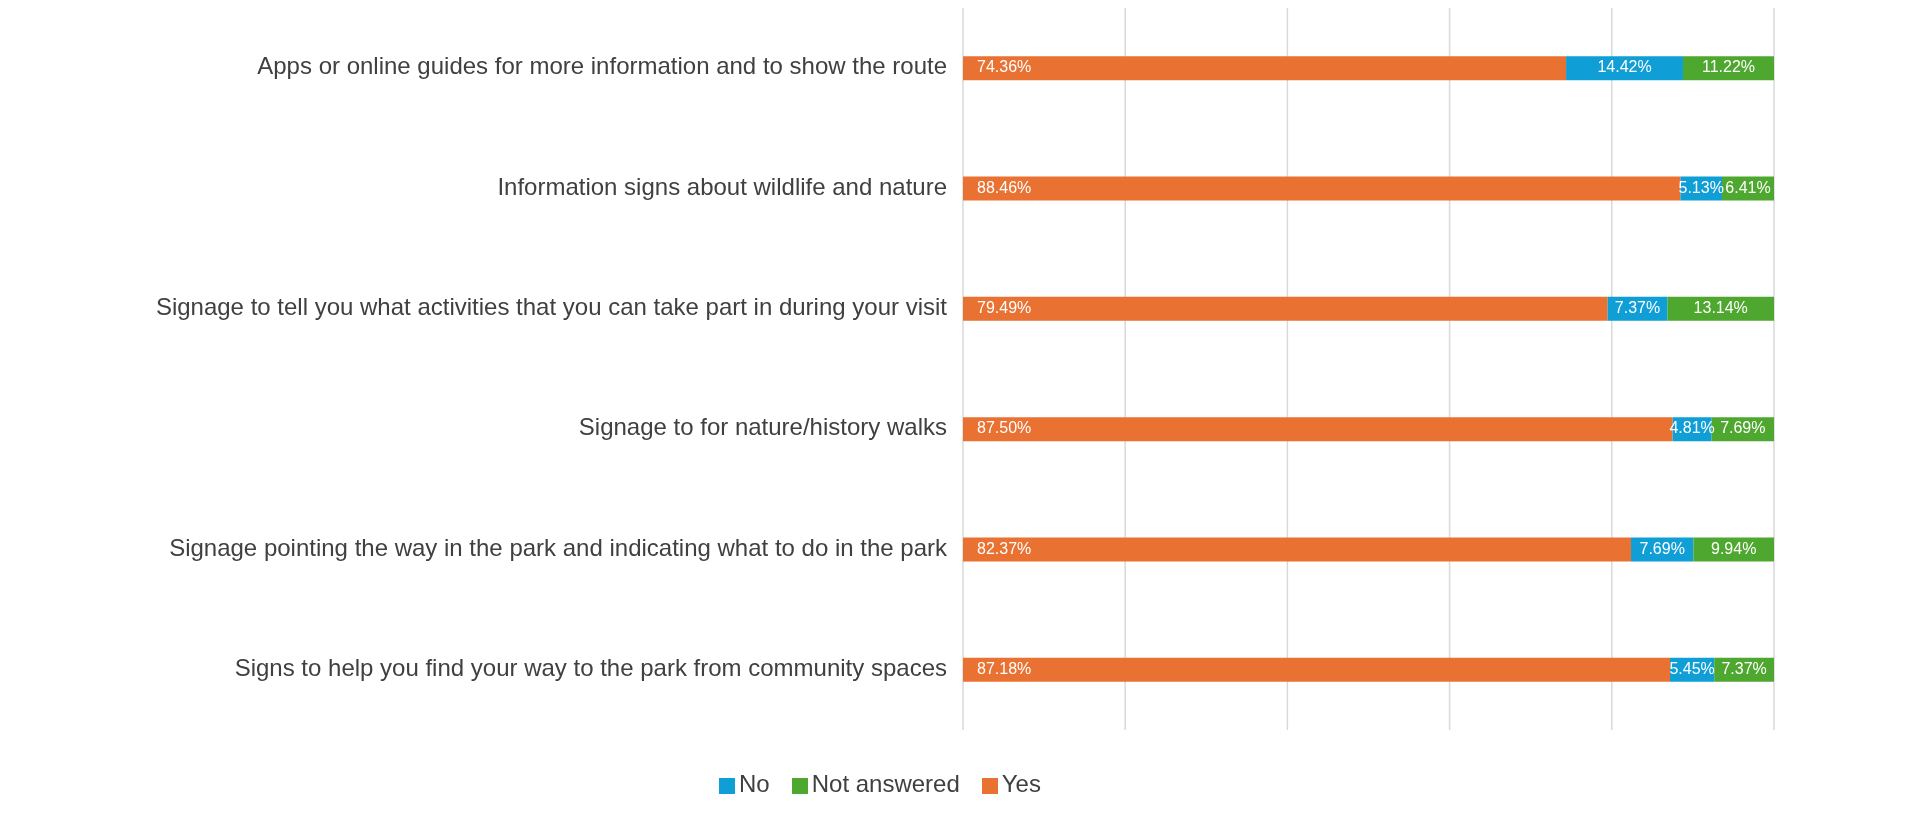 Image resolution: width=1922 pixels, height=818 pixels. I want to click on data-label: 87.50%, so click(1004, 428).